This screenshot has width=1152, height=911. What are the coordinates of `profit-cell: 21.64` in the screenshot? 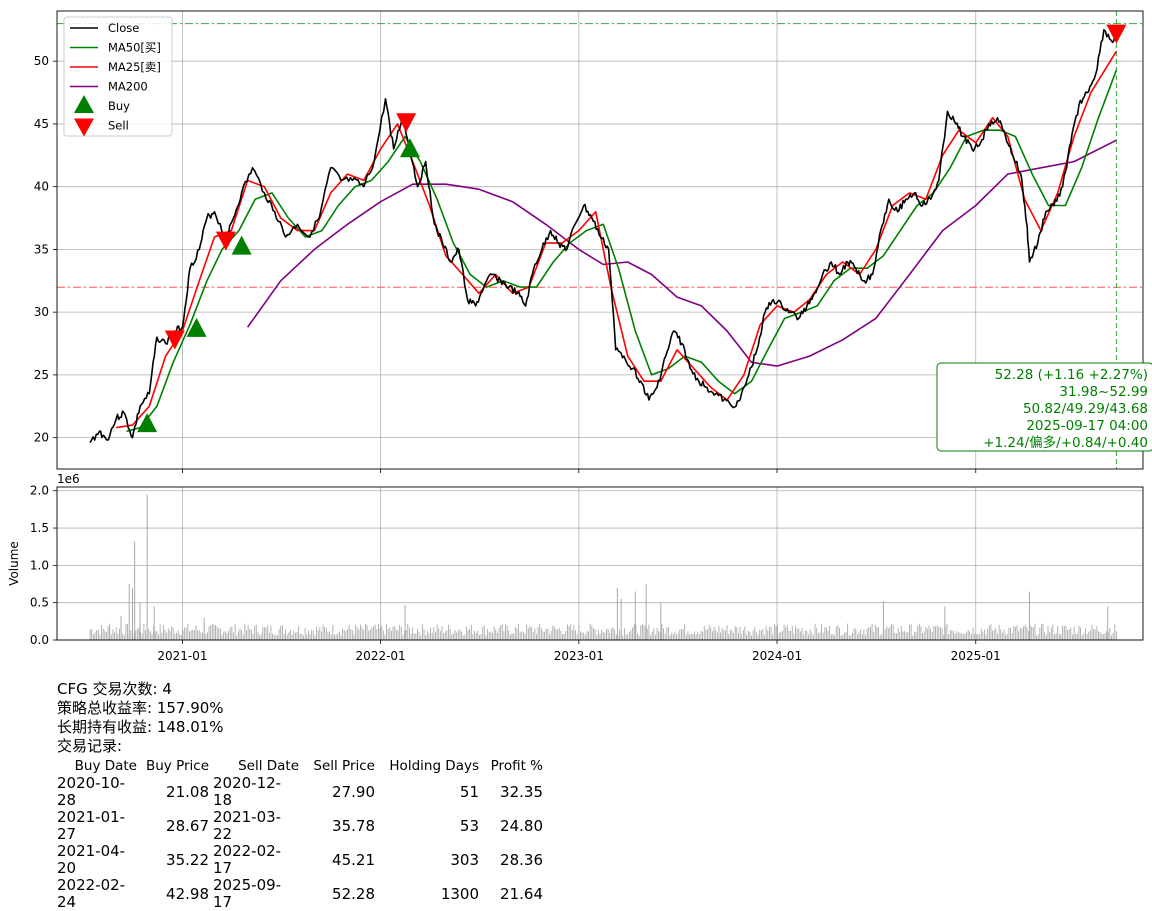 It's located at (521, 893).